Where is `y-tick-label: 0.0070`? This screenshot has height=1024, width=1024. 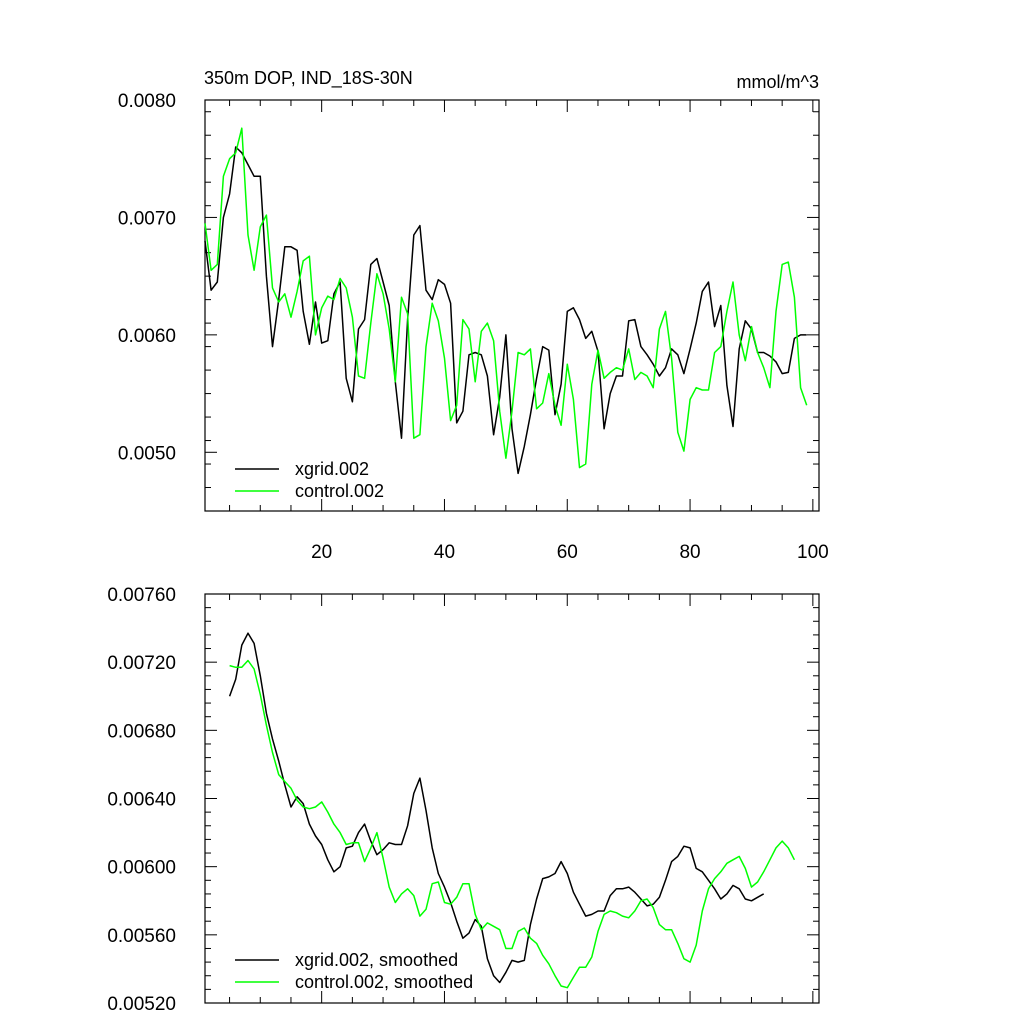 y-tick-label: 0.0070 is located at coordinates (147, 218).